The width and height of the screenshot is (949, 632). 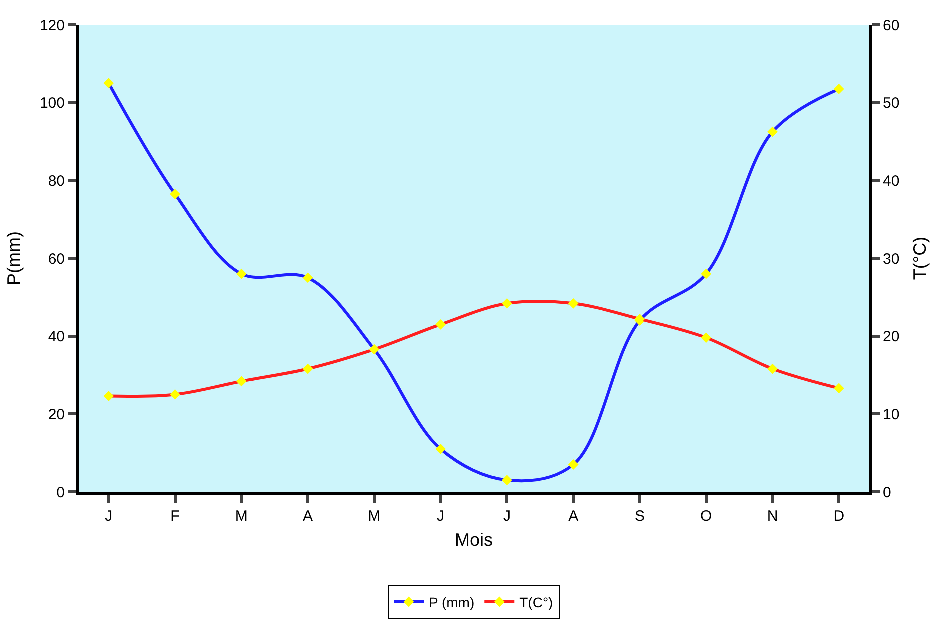 What do you see at coordinates (891, 259) in the screenshot?
I see `y2-tick-label: 30` at bounding box center [891, 259].